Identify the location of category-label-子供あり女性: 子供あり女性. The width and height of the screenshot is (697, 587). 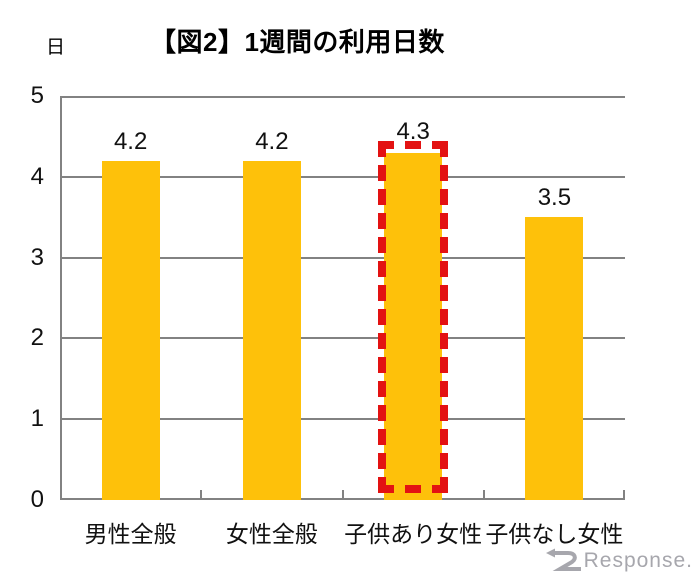
(413, 534).